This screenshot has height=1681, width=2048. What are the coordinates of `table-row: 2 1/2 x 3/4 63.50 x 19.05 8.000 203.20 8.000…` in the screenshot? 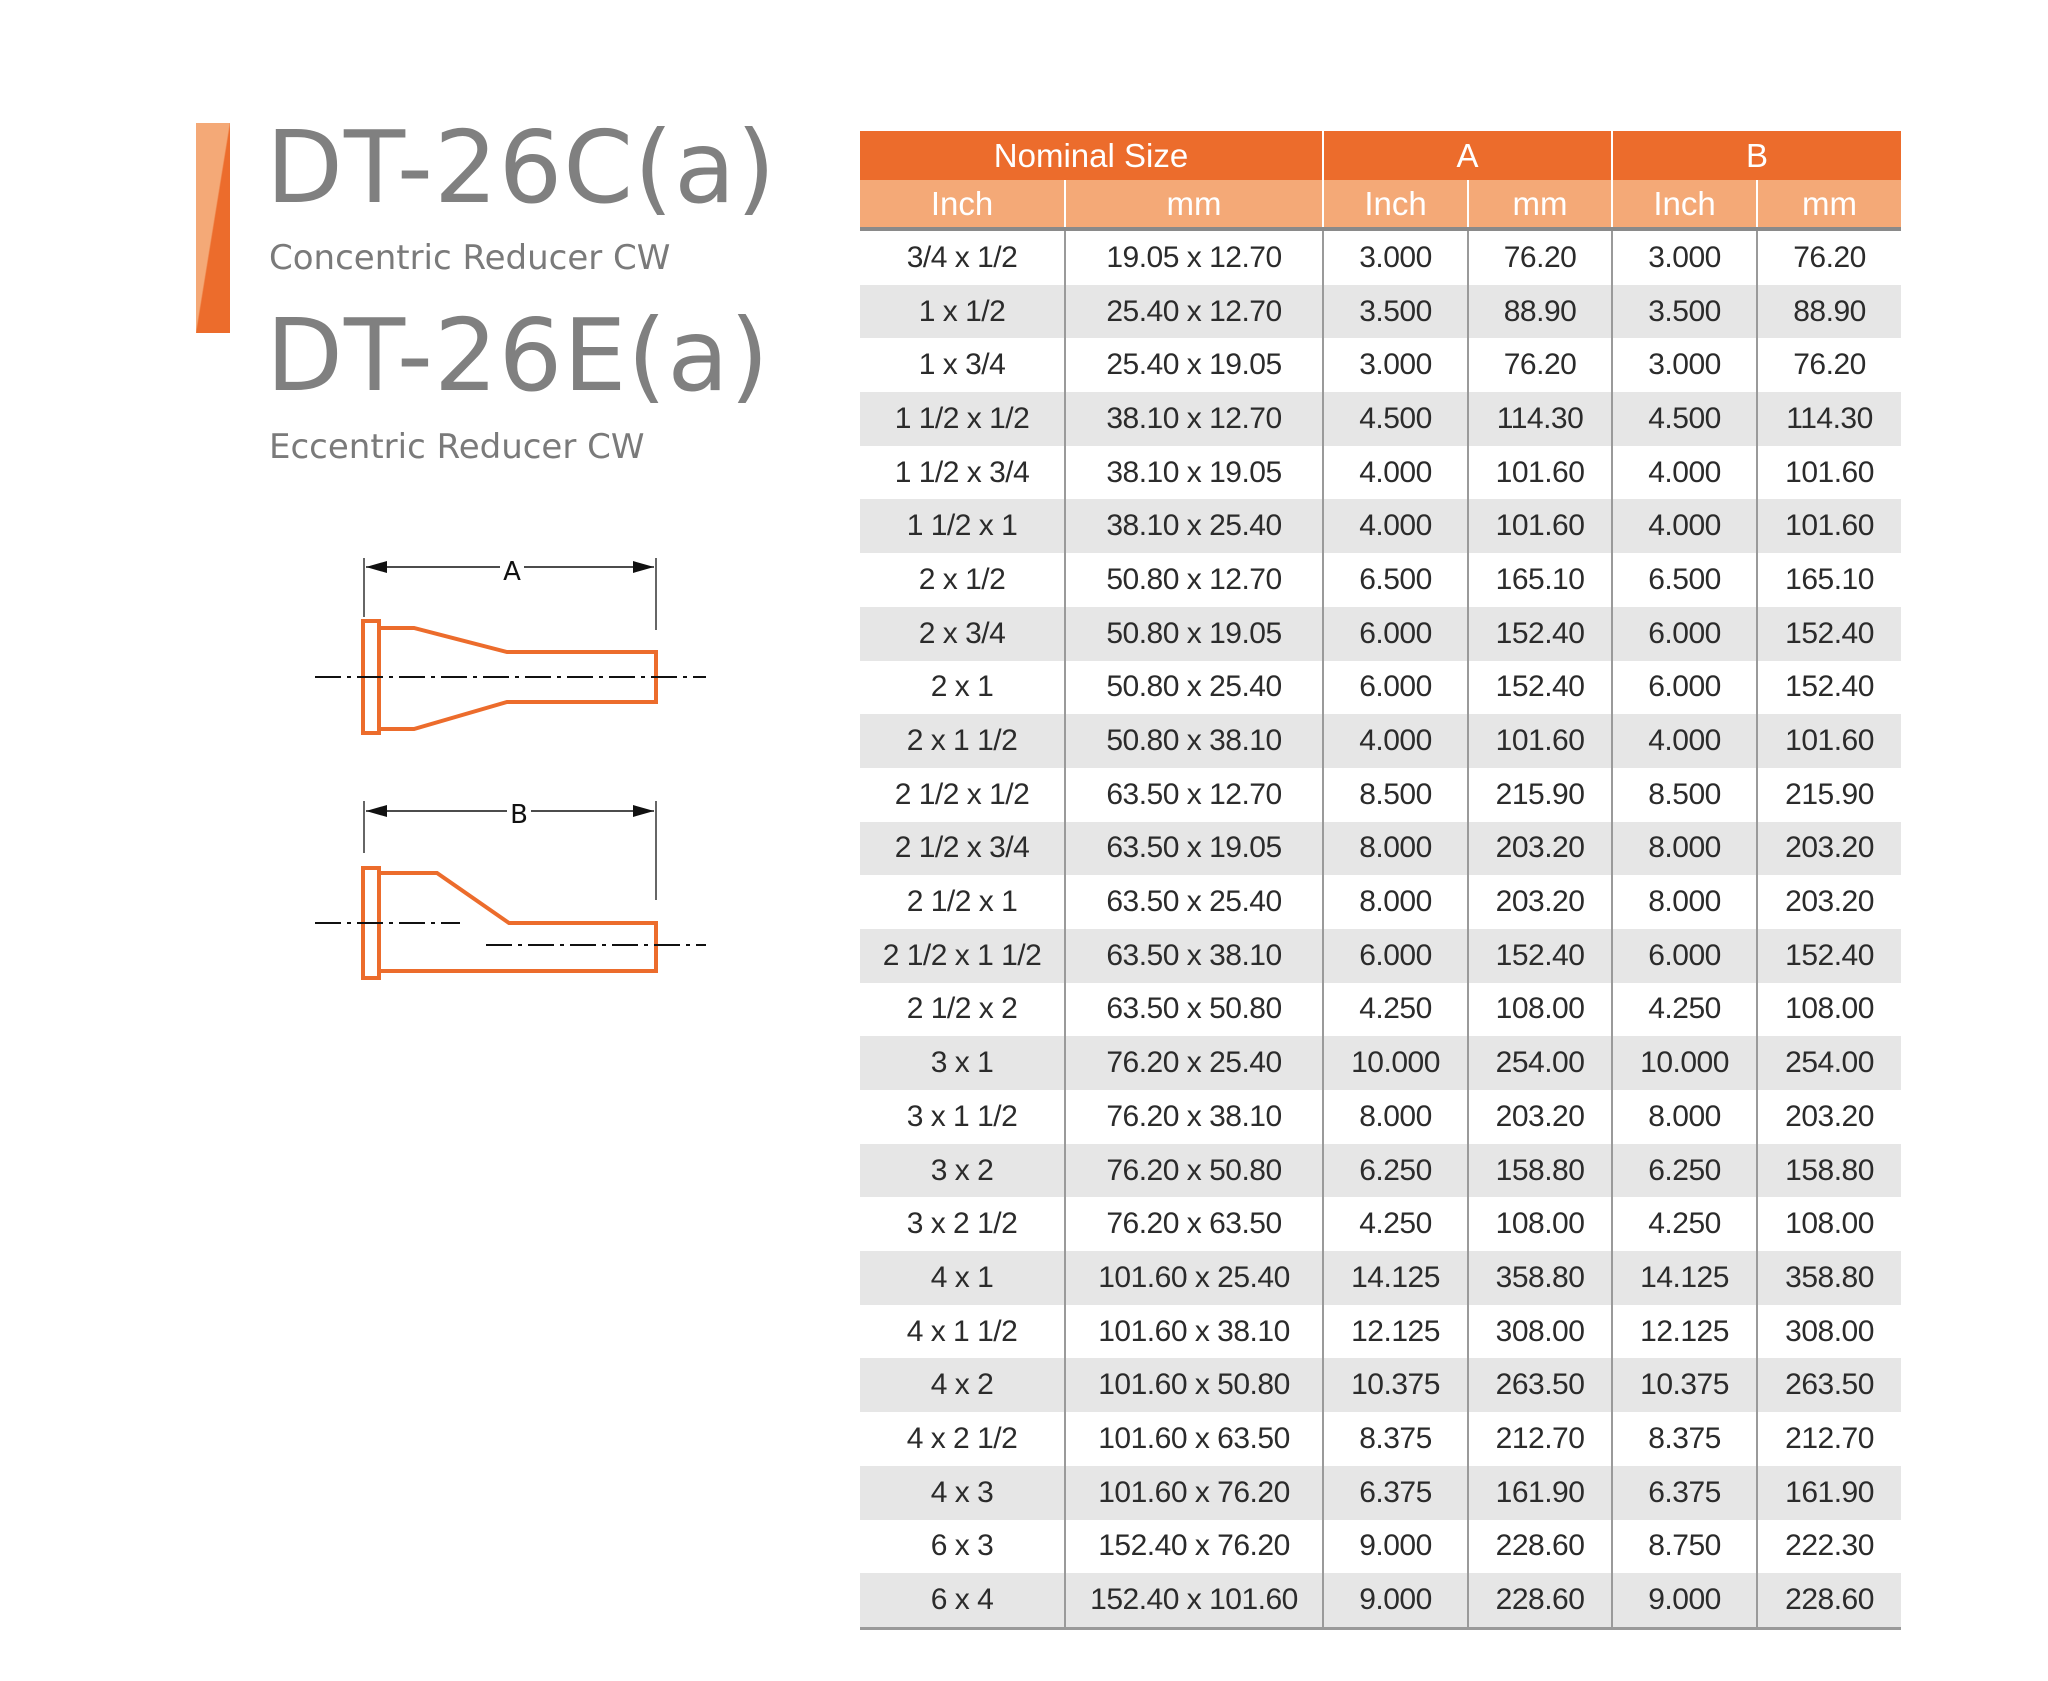 It's located at (1381, 848).